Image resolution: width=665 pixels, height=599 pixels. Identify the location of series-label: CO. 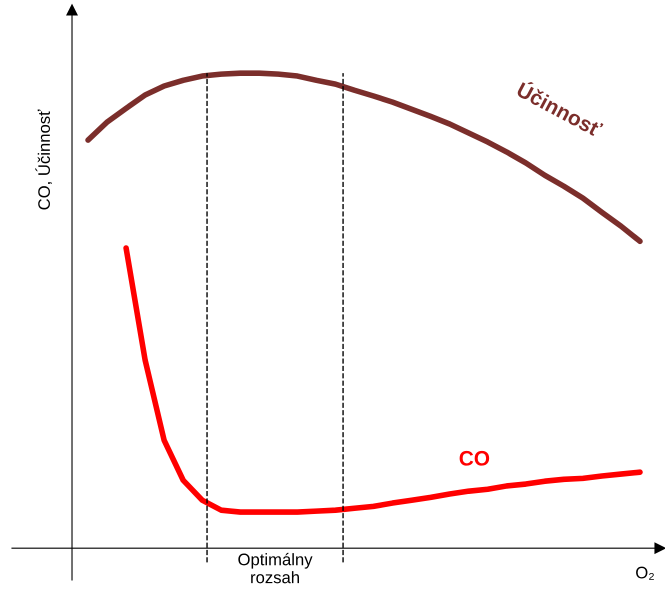
(475, 458).